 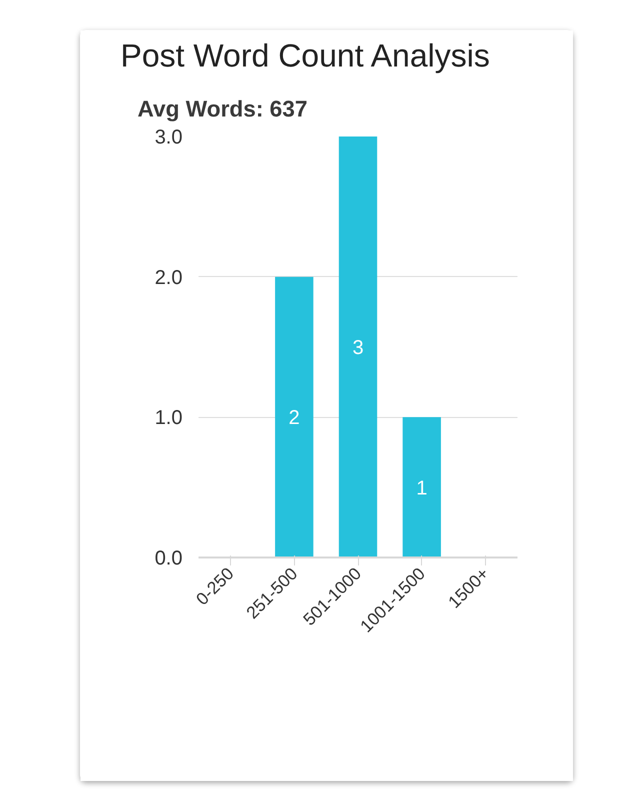 I want to click on y-tick-label: 3.0, so click(x=168, y=137).